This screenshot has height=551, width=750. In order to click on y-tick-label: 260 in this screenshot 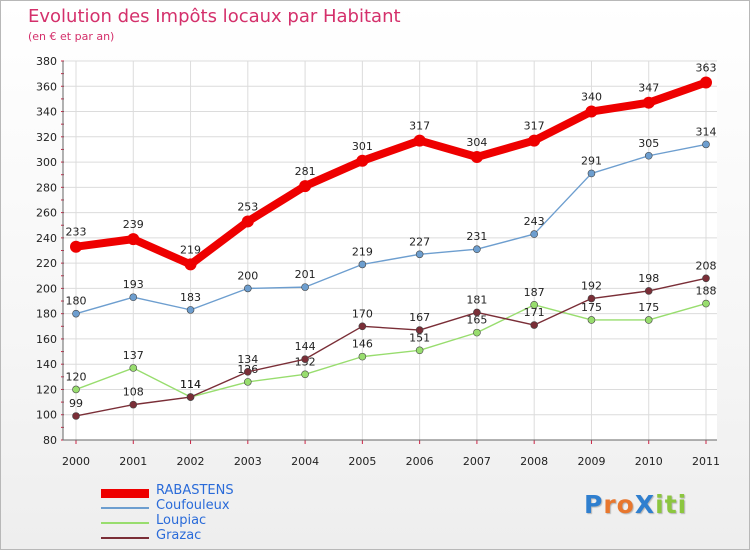, I will do `click(46, 213)`.